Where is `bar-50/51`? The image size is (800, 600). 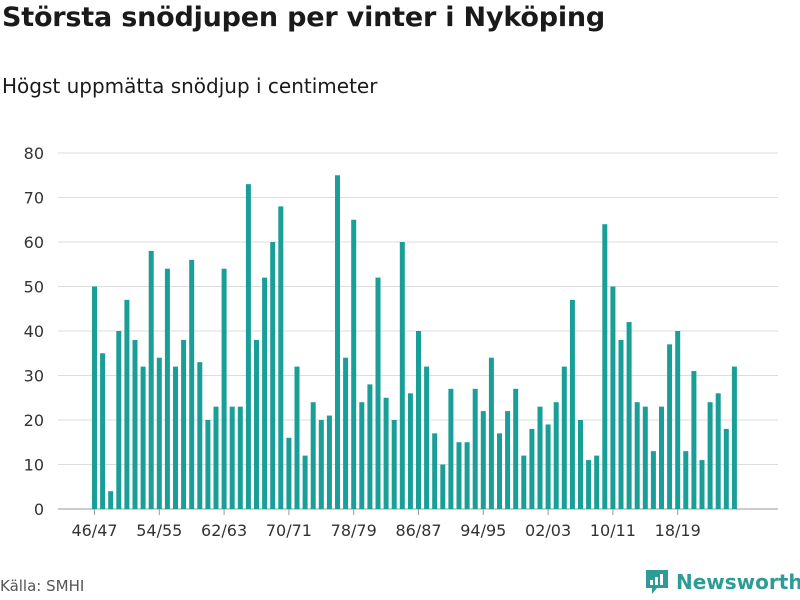
bar-50/51 is located at coordinates (127, 404).